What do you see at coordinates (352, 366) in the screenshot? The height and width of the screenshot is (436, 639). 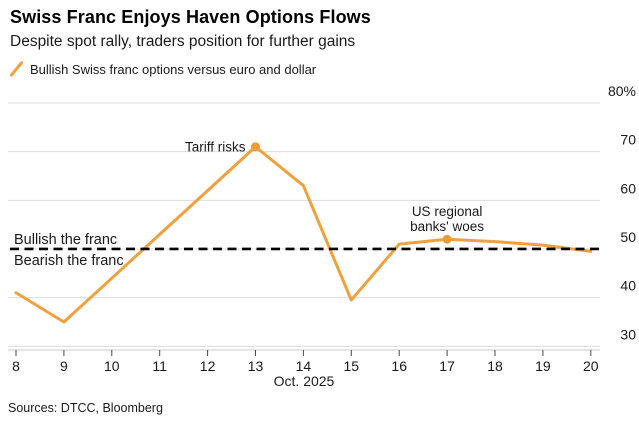 I see `x-axis-tick-label: 15` at bounding box center [352, 366].